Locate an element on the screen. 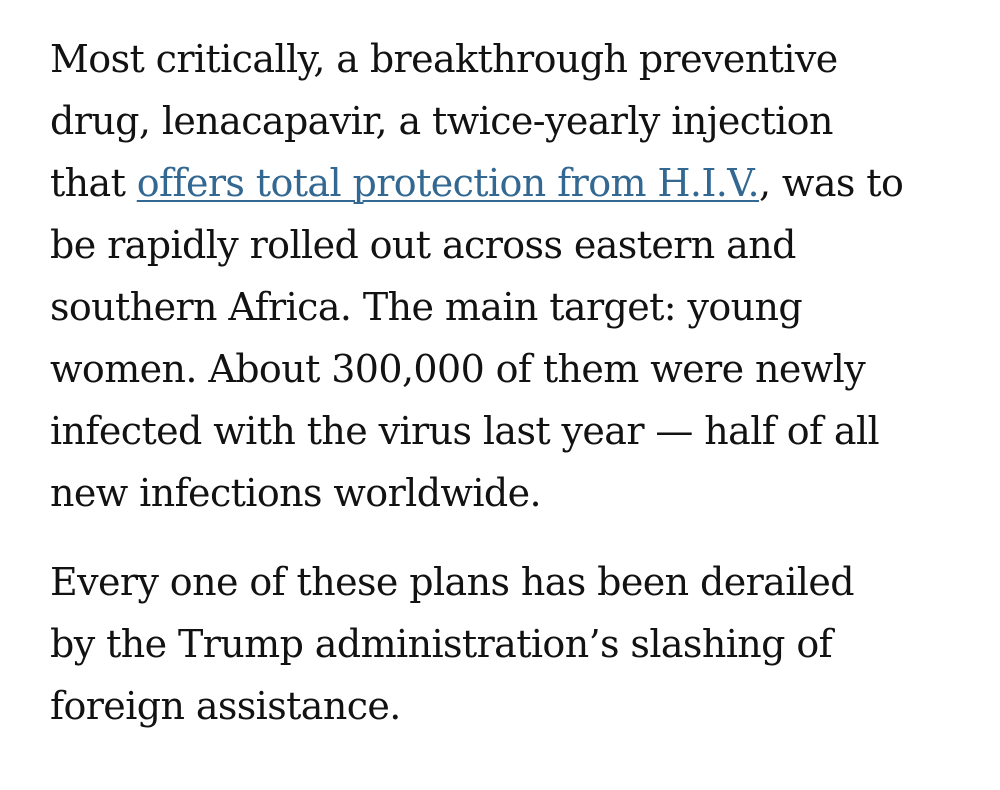 Image resolution: width=1000 pixels, height=790 pixels. text-line: southern Africa. The main target: young is located at coordinates (426, 307).